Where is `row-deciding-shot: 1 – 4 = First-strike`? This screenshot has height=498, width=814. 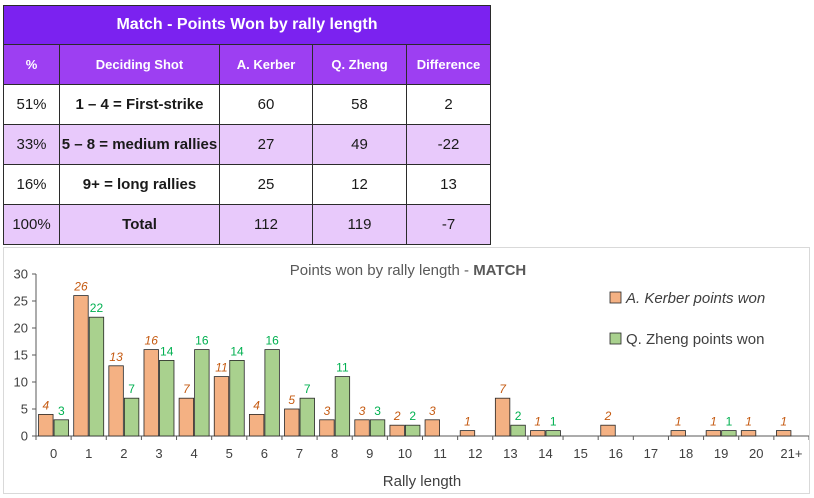
row-deciding-shot: 1 – 4 = First-strike is located at coordinates (139, 104).